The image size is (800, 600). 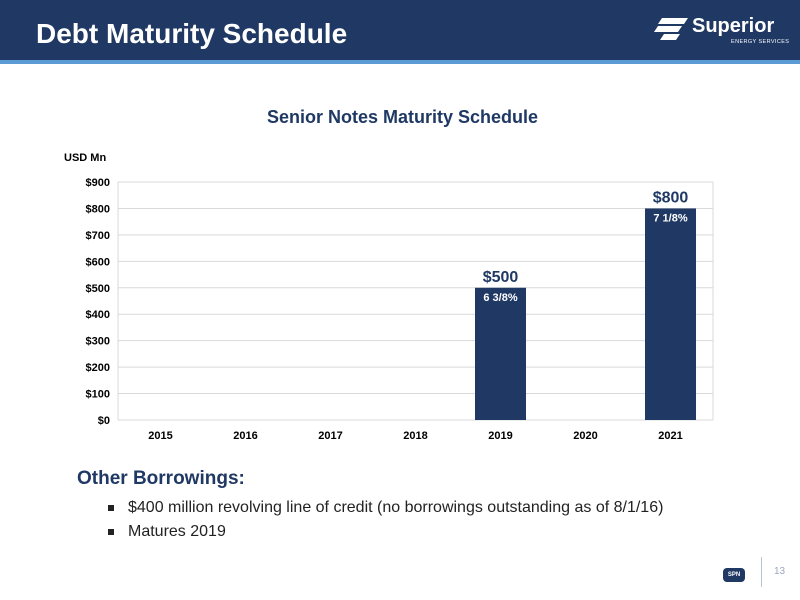 What do you see at coordinates (585, 436) in the screenshot?
I see `x-tick-label: 2020` at bounding box center [585, 436].